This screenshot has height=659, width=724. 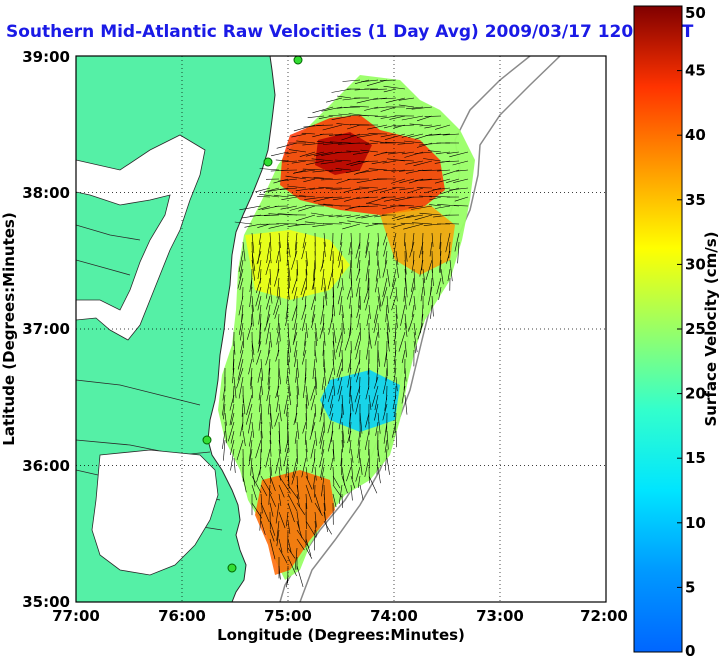 What do you see at coordinates (711, 328) in the screenshot?
I see `colorbar-label: Surface Velocity (cm/s)` at bounding box center [711, 328].